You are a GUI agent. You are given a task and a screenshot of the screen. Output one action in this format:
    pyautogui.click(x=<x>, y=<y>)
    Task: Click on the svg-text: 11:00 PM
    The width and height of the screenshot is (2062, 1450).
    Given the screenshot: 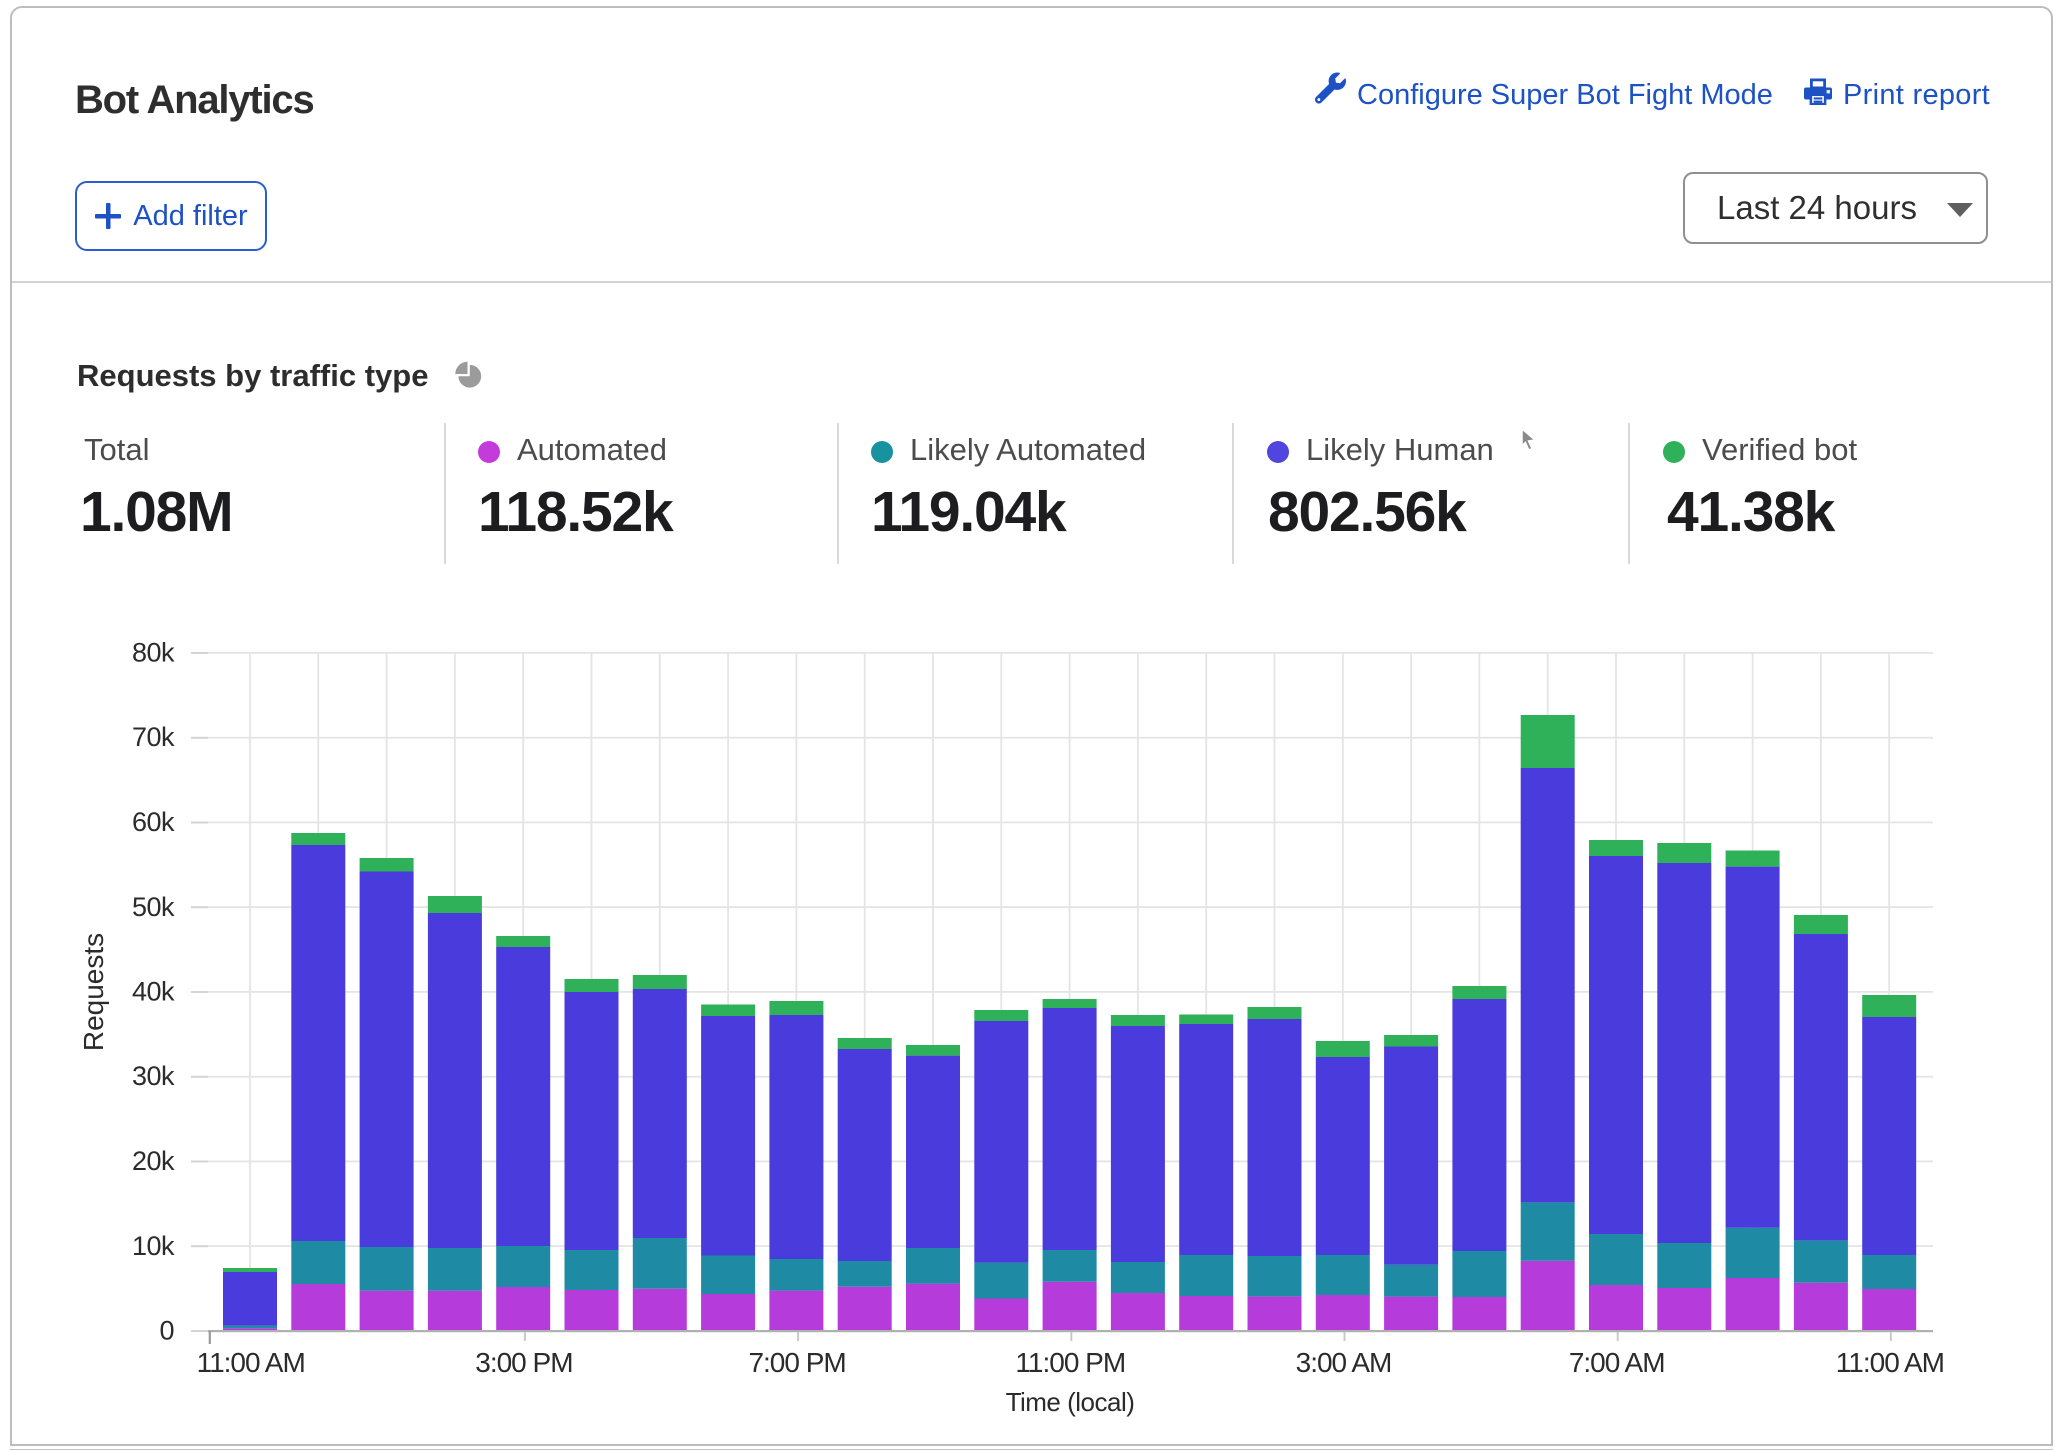 What is the action you would take?
    pyautogui.click(x=1070, y=1362)
    